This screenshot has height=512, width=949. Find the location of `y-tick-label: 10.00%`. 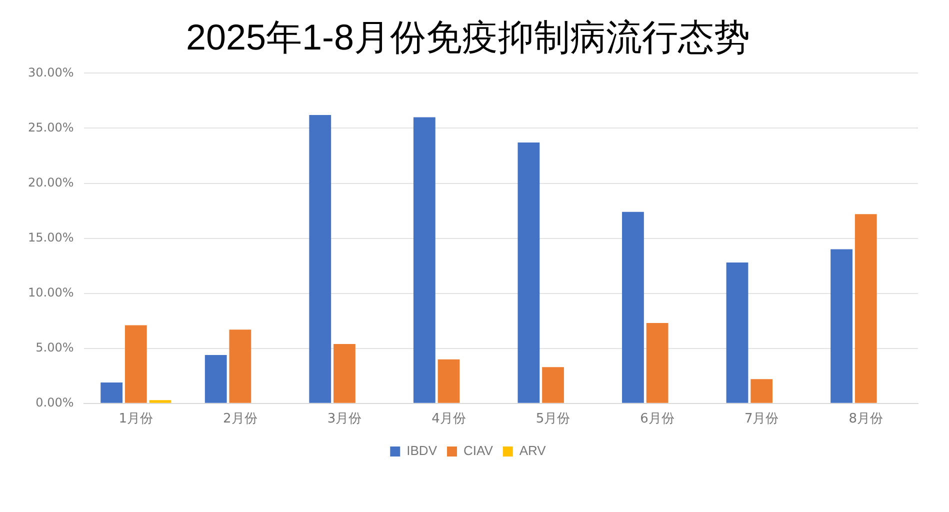

y-tick-label: 10.00% is located at coordinates (51, 292).